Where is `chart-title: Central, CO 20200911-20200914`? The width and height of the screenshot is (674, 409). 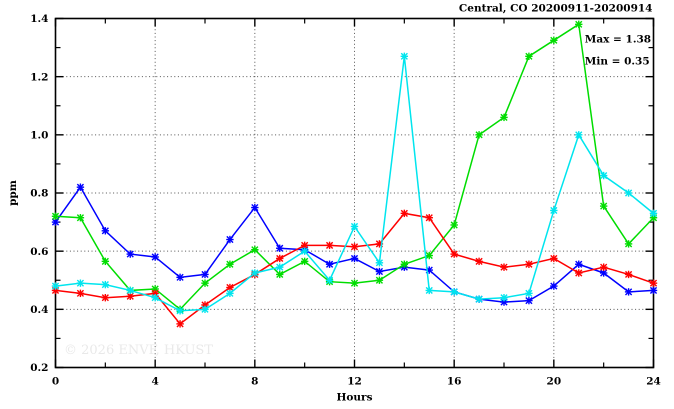 chart-title: Central, CO 20200911-20200914 is located at coordinates (556, 9).